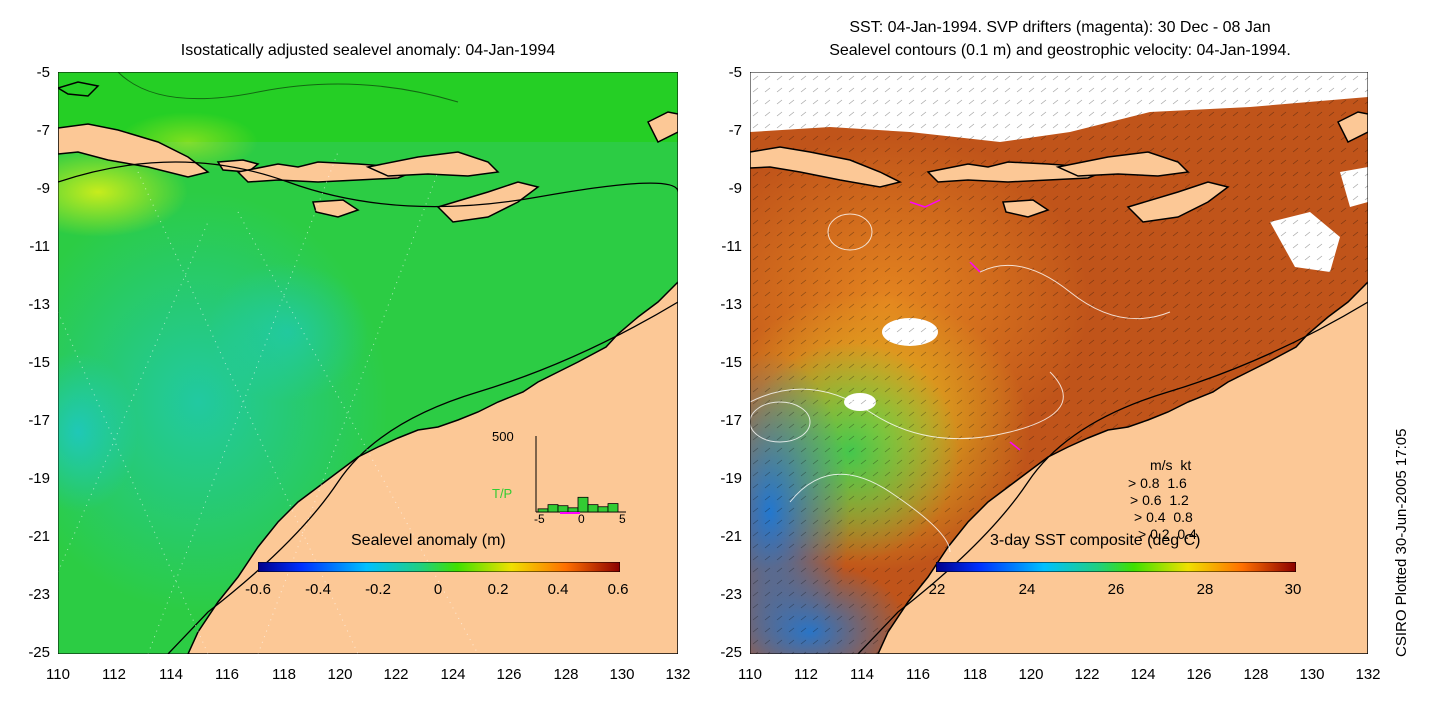 The width and height of the screenshot is (1440, 720). What do you see at coordinates (39, 420) in the screenshot?
I see `left-ytick: -17` at bounding box center [39, 420].